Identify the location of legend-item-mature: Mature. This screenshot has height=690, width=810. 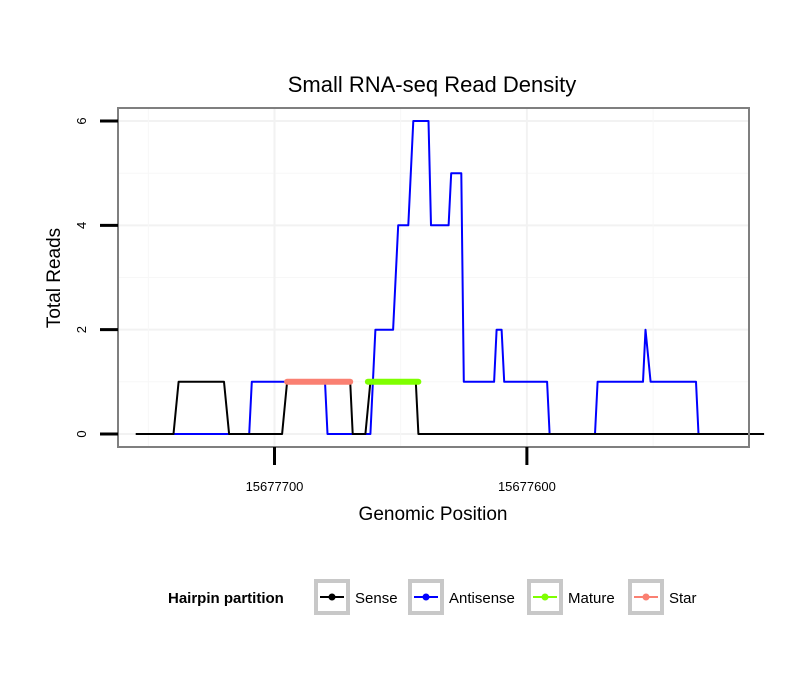
(571, 597).